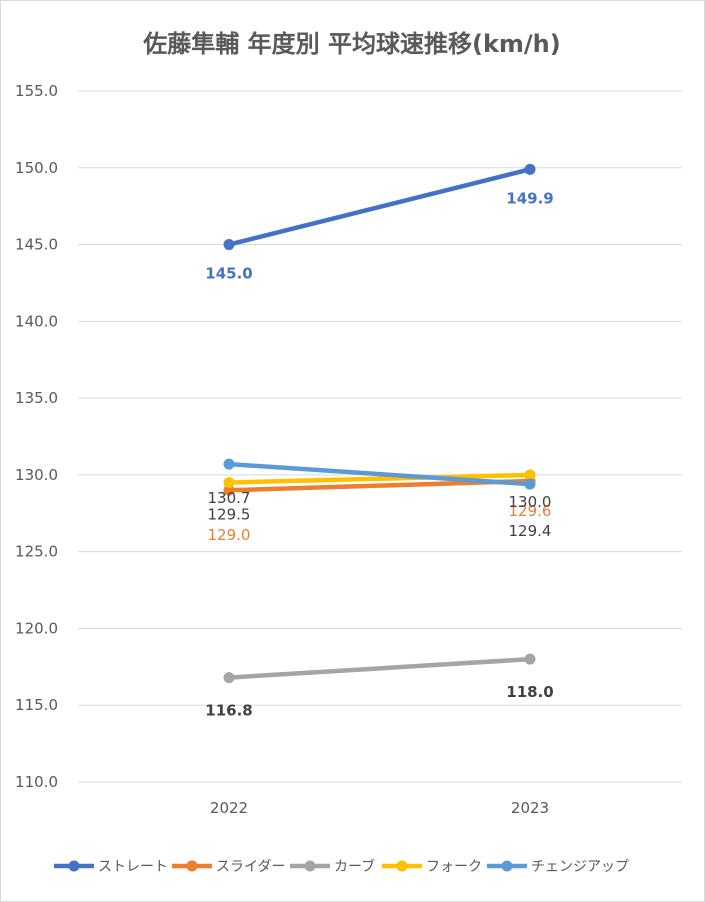 Image resolution: width=705 pixels, height=902 pixels. What do you see at coordinates (454, 867) in the screenshot?
I see `legend-label: フォーク` at bounding box center [454, 867].